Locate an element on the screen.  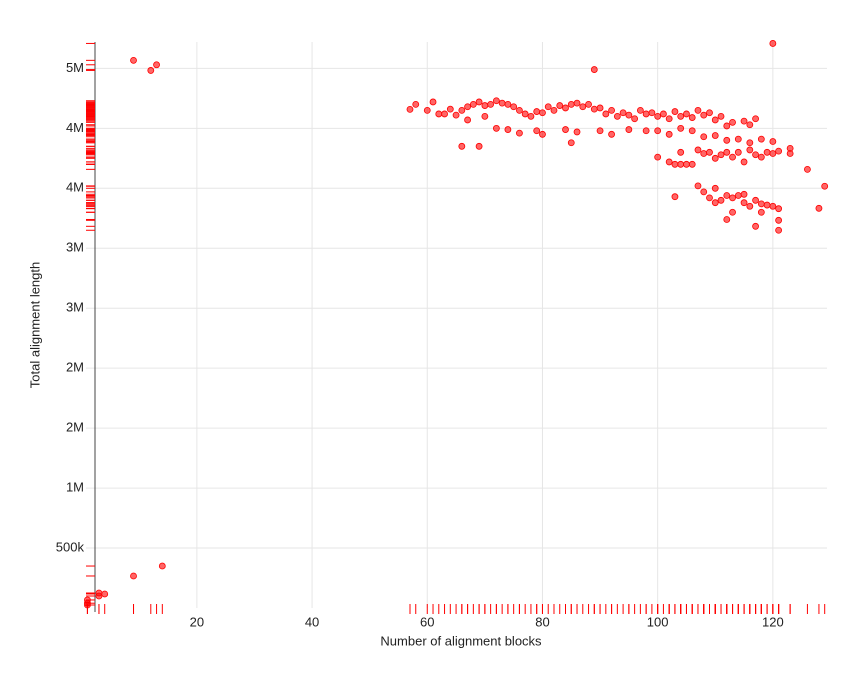
x-tick-label: 40 is located at coordinates (312, 621).